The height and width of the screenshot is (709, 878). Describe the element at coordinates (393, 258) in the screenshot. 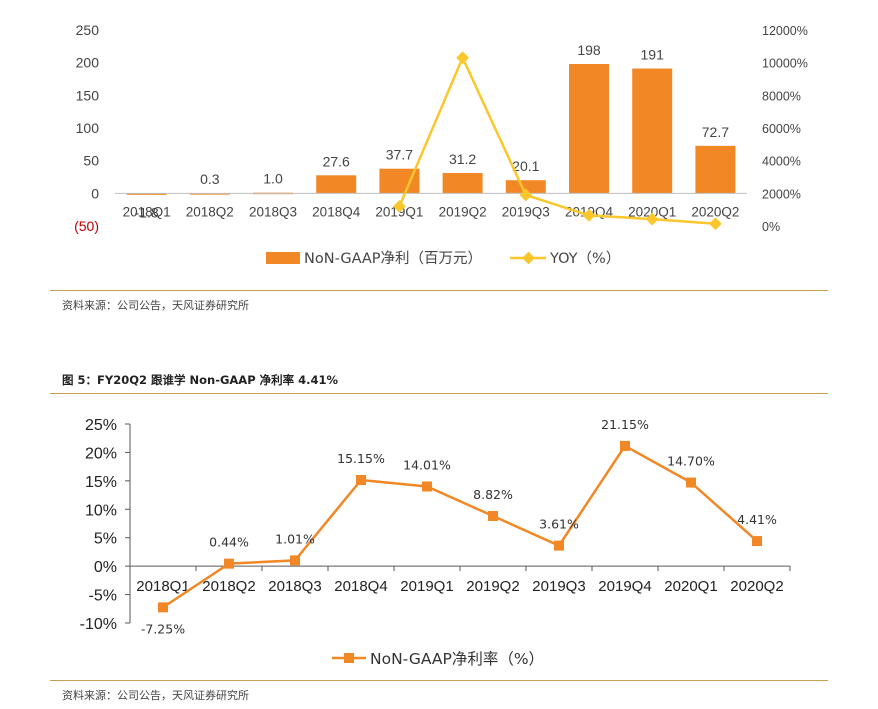

I see `legend-bar-label: NoN-GAAP净利（百万元）` at that location.